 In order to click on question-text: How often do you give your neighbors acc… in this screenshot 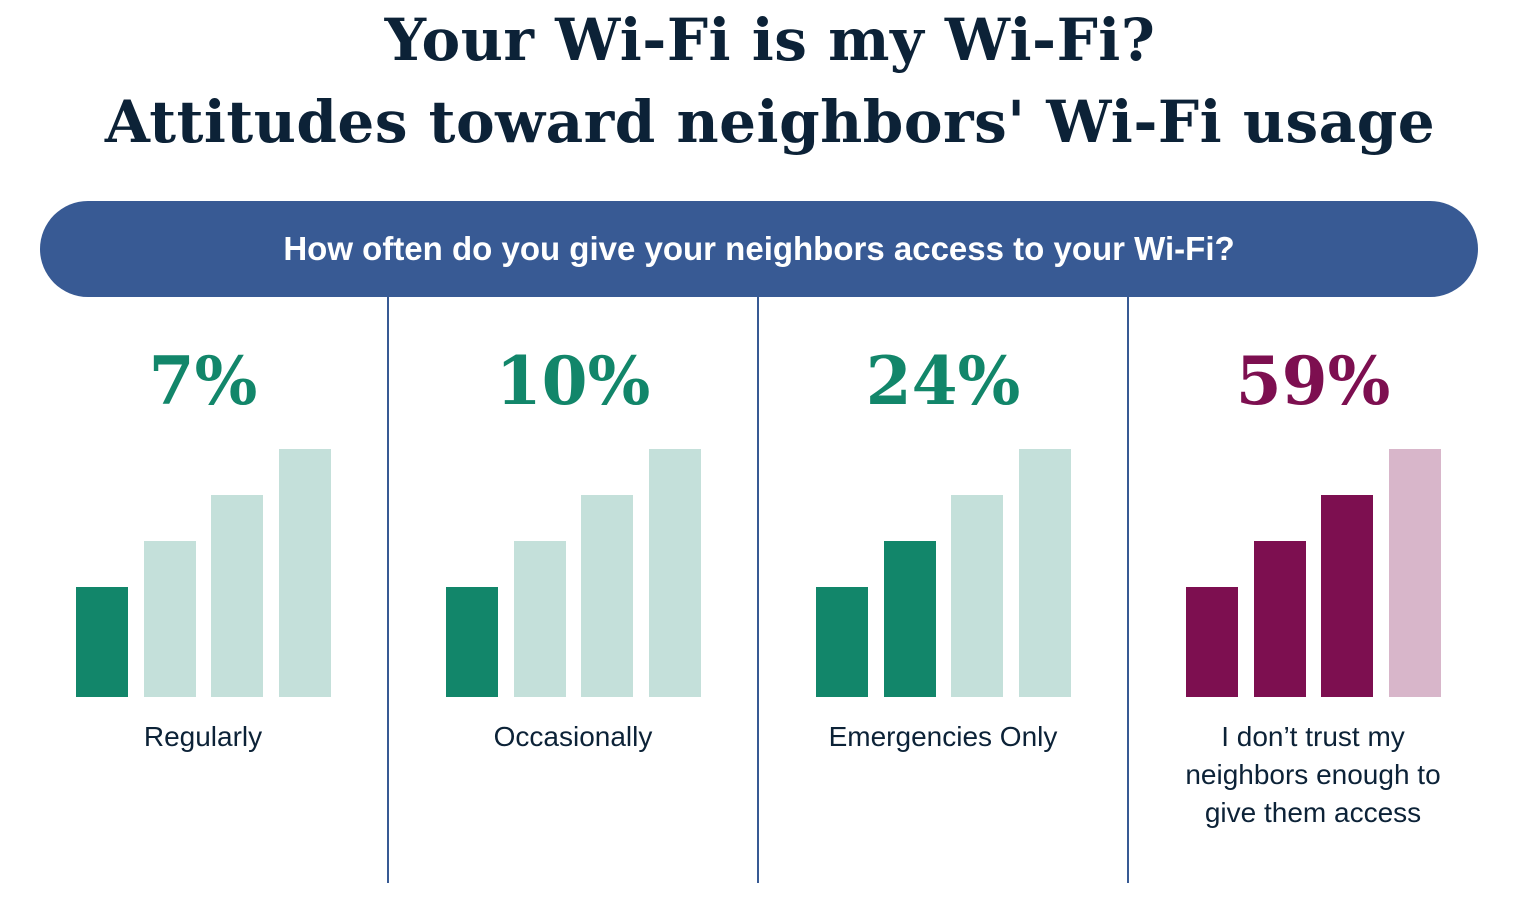, I will do `click(759, 248)`.